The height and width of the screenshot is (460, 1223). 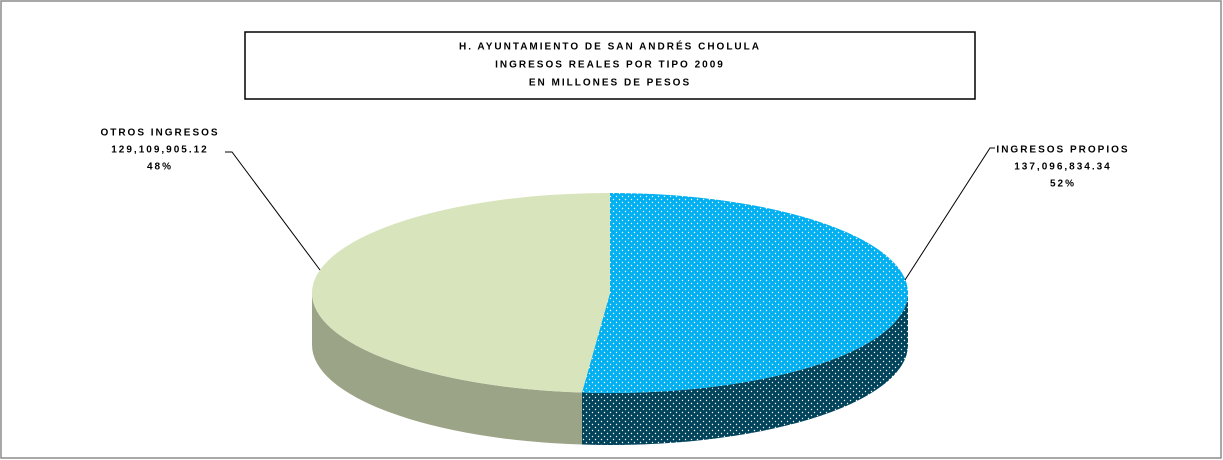 What do you see at coordinates (610, 46) in the screenshot?
I see `chart-title: H. AYUNTAMIENTO DE SAN ANDRÉS CHOLULA` at bounding box center [610, 46].